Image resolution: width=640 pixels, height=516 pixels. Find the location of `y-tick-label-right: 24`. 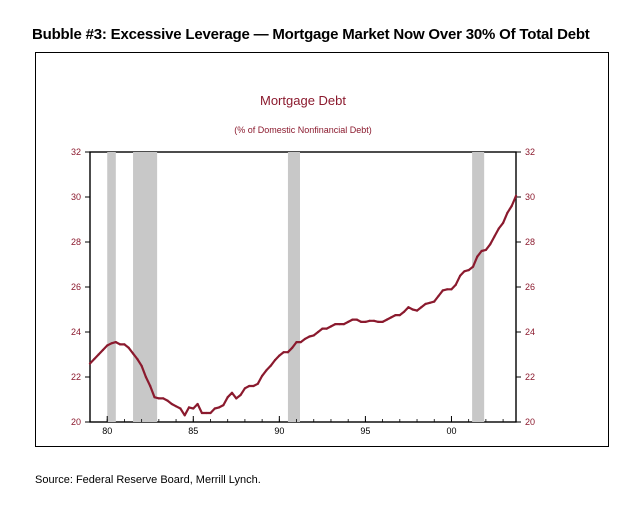

y-tick-label-right: 24 is located at coordinates (530, 332).